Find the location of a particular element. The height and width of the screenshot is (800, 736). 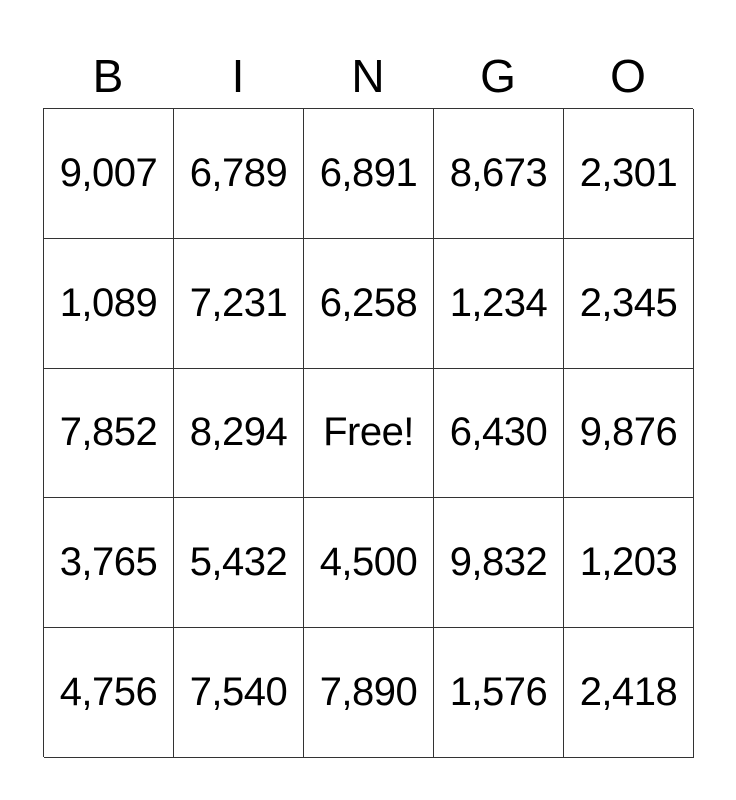

free-space-cell: Free! is located at coordinates (369, 433).